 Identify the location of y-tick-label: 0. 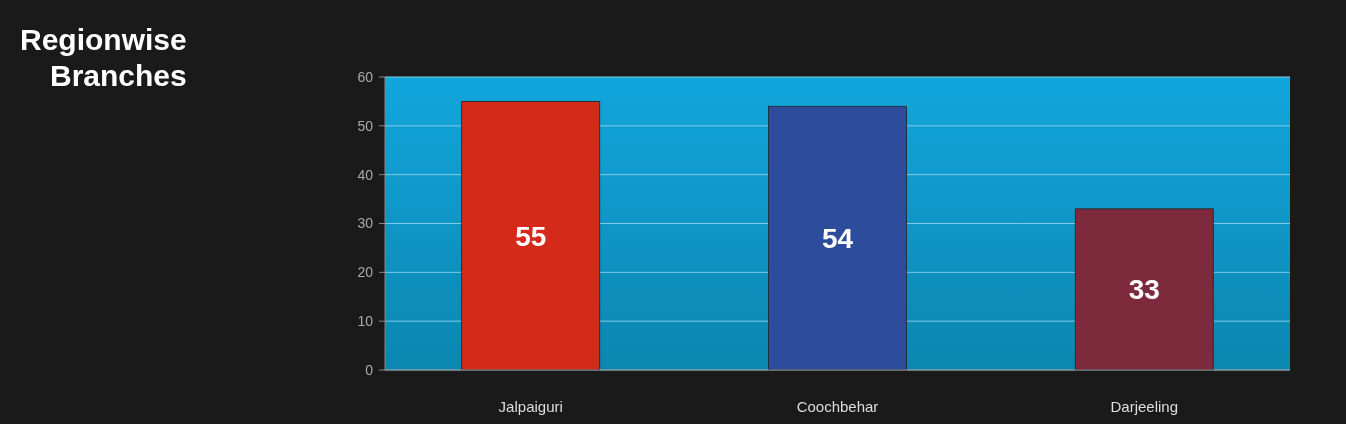
(369, 369).